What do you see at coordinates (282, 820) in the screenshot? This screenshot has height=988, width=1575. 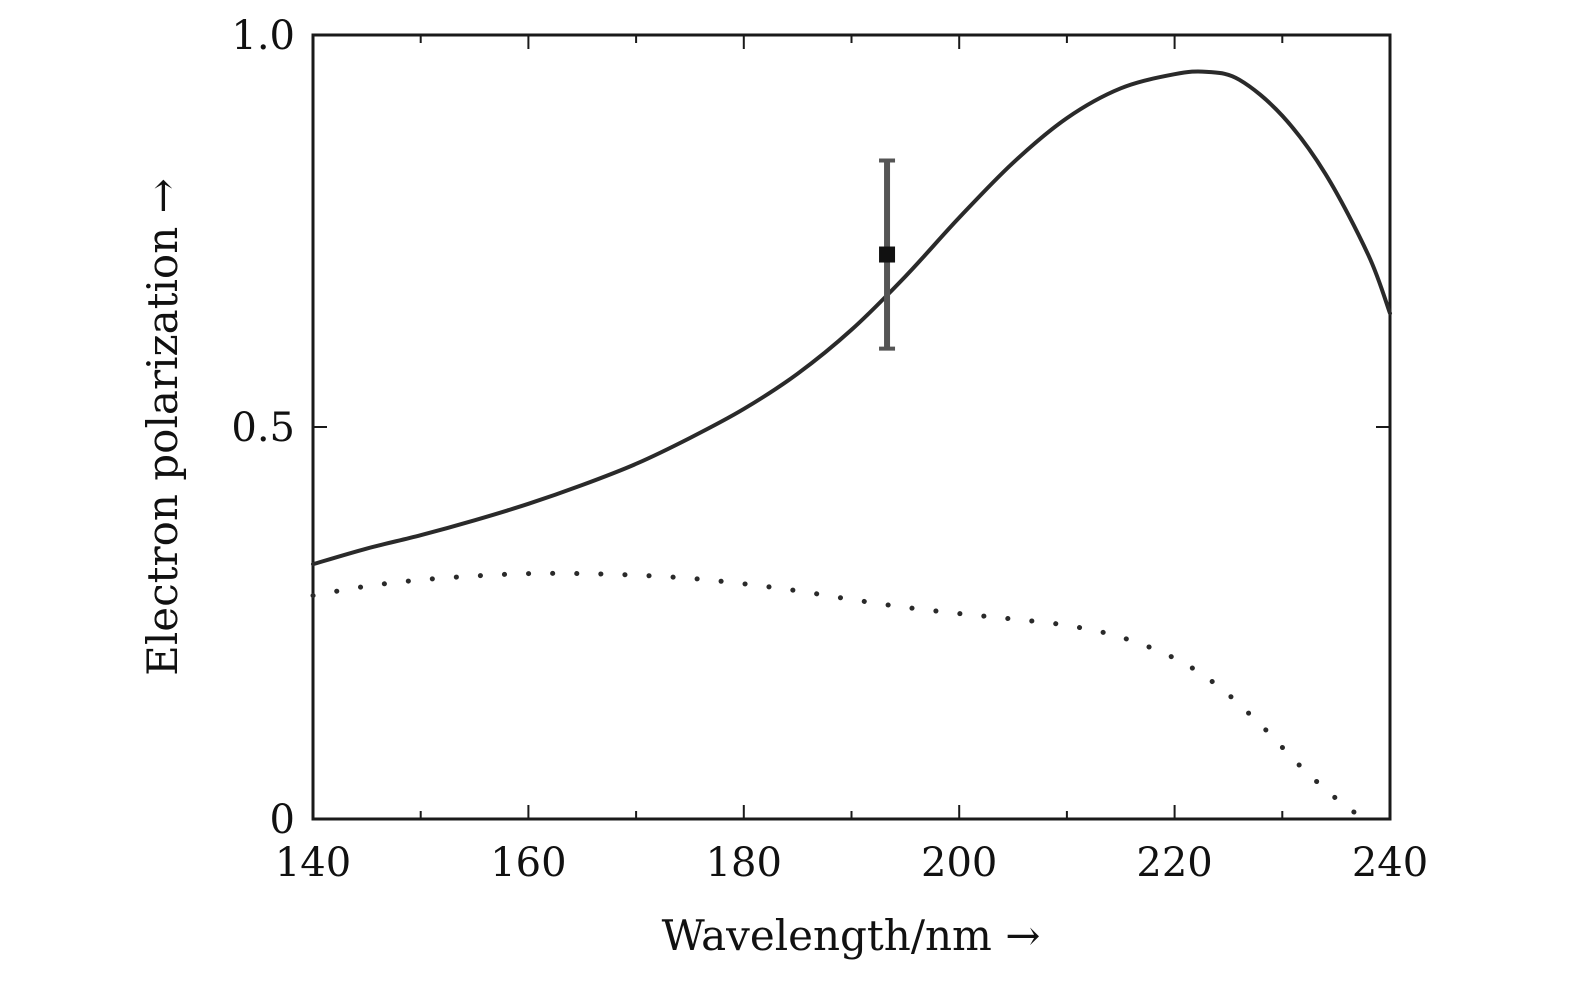 I see `y-tick-label: 0` at bounding box center [282, 820].